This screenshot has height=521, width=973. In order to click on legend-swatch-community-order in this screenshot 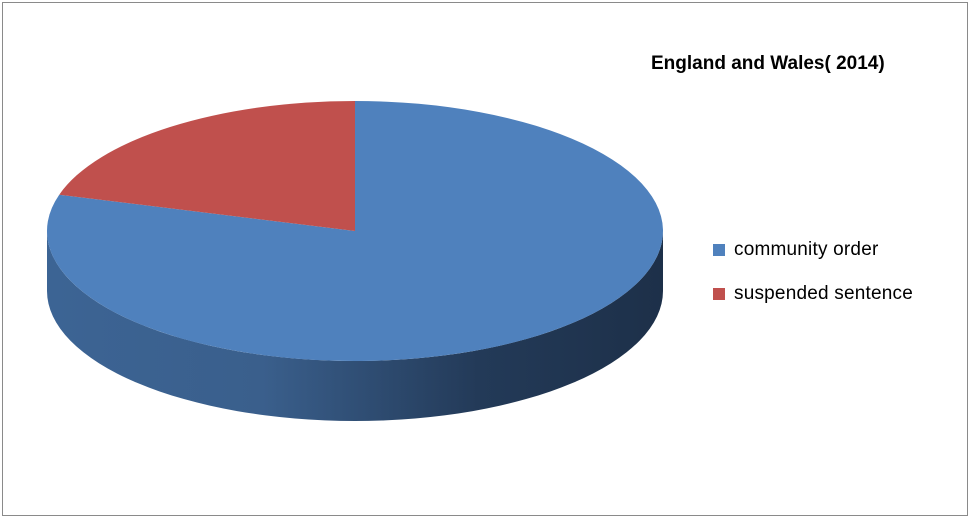, I will do `click(719, 249)`.